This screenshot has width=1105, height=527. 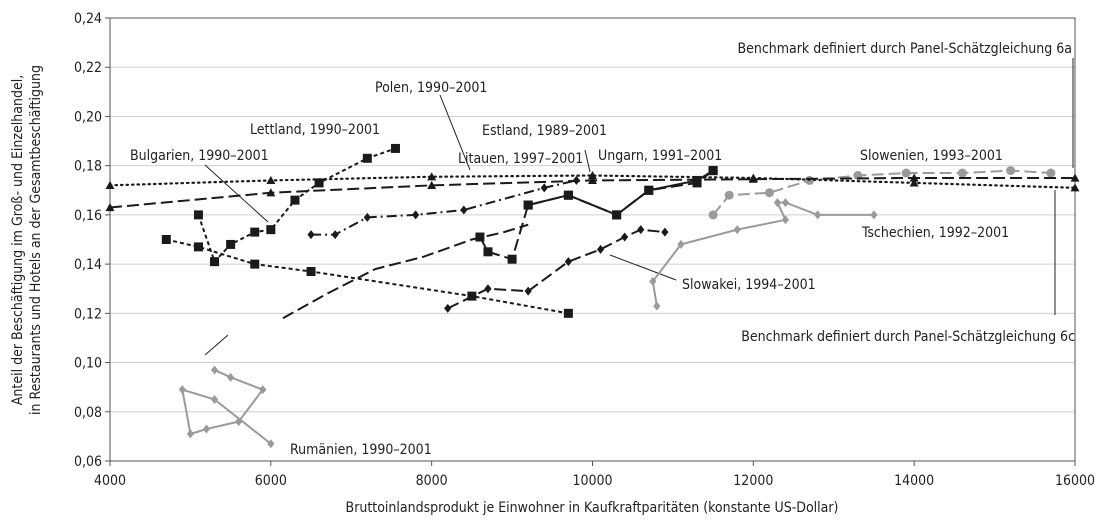 I want to click on y-tick-label: 0,22, so click(x=88, y=68).